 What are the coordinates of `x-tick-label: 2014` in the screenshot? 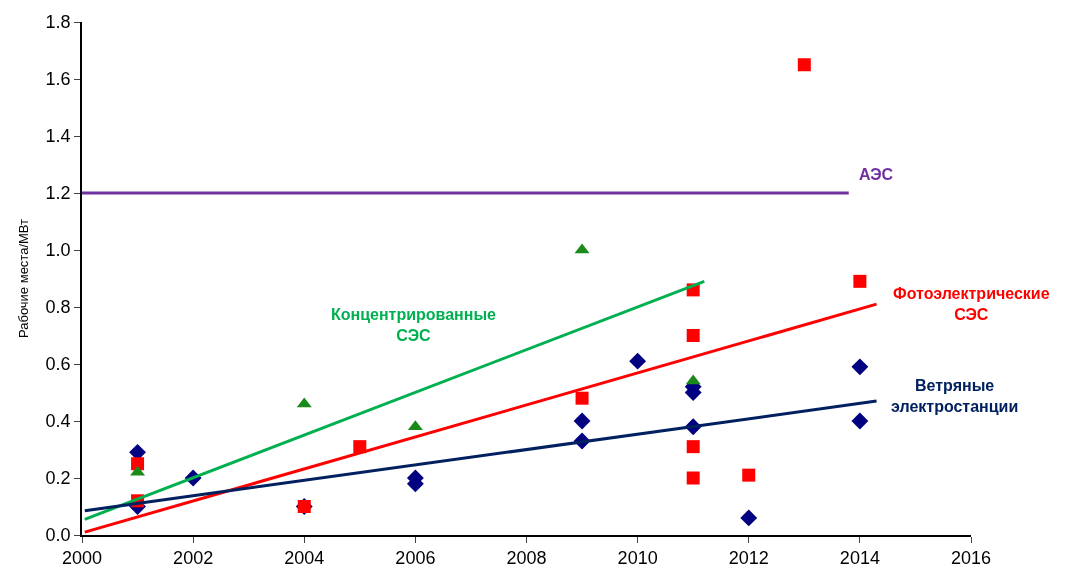 It's located at (859, 558).